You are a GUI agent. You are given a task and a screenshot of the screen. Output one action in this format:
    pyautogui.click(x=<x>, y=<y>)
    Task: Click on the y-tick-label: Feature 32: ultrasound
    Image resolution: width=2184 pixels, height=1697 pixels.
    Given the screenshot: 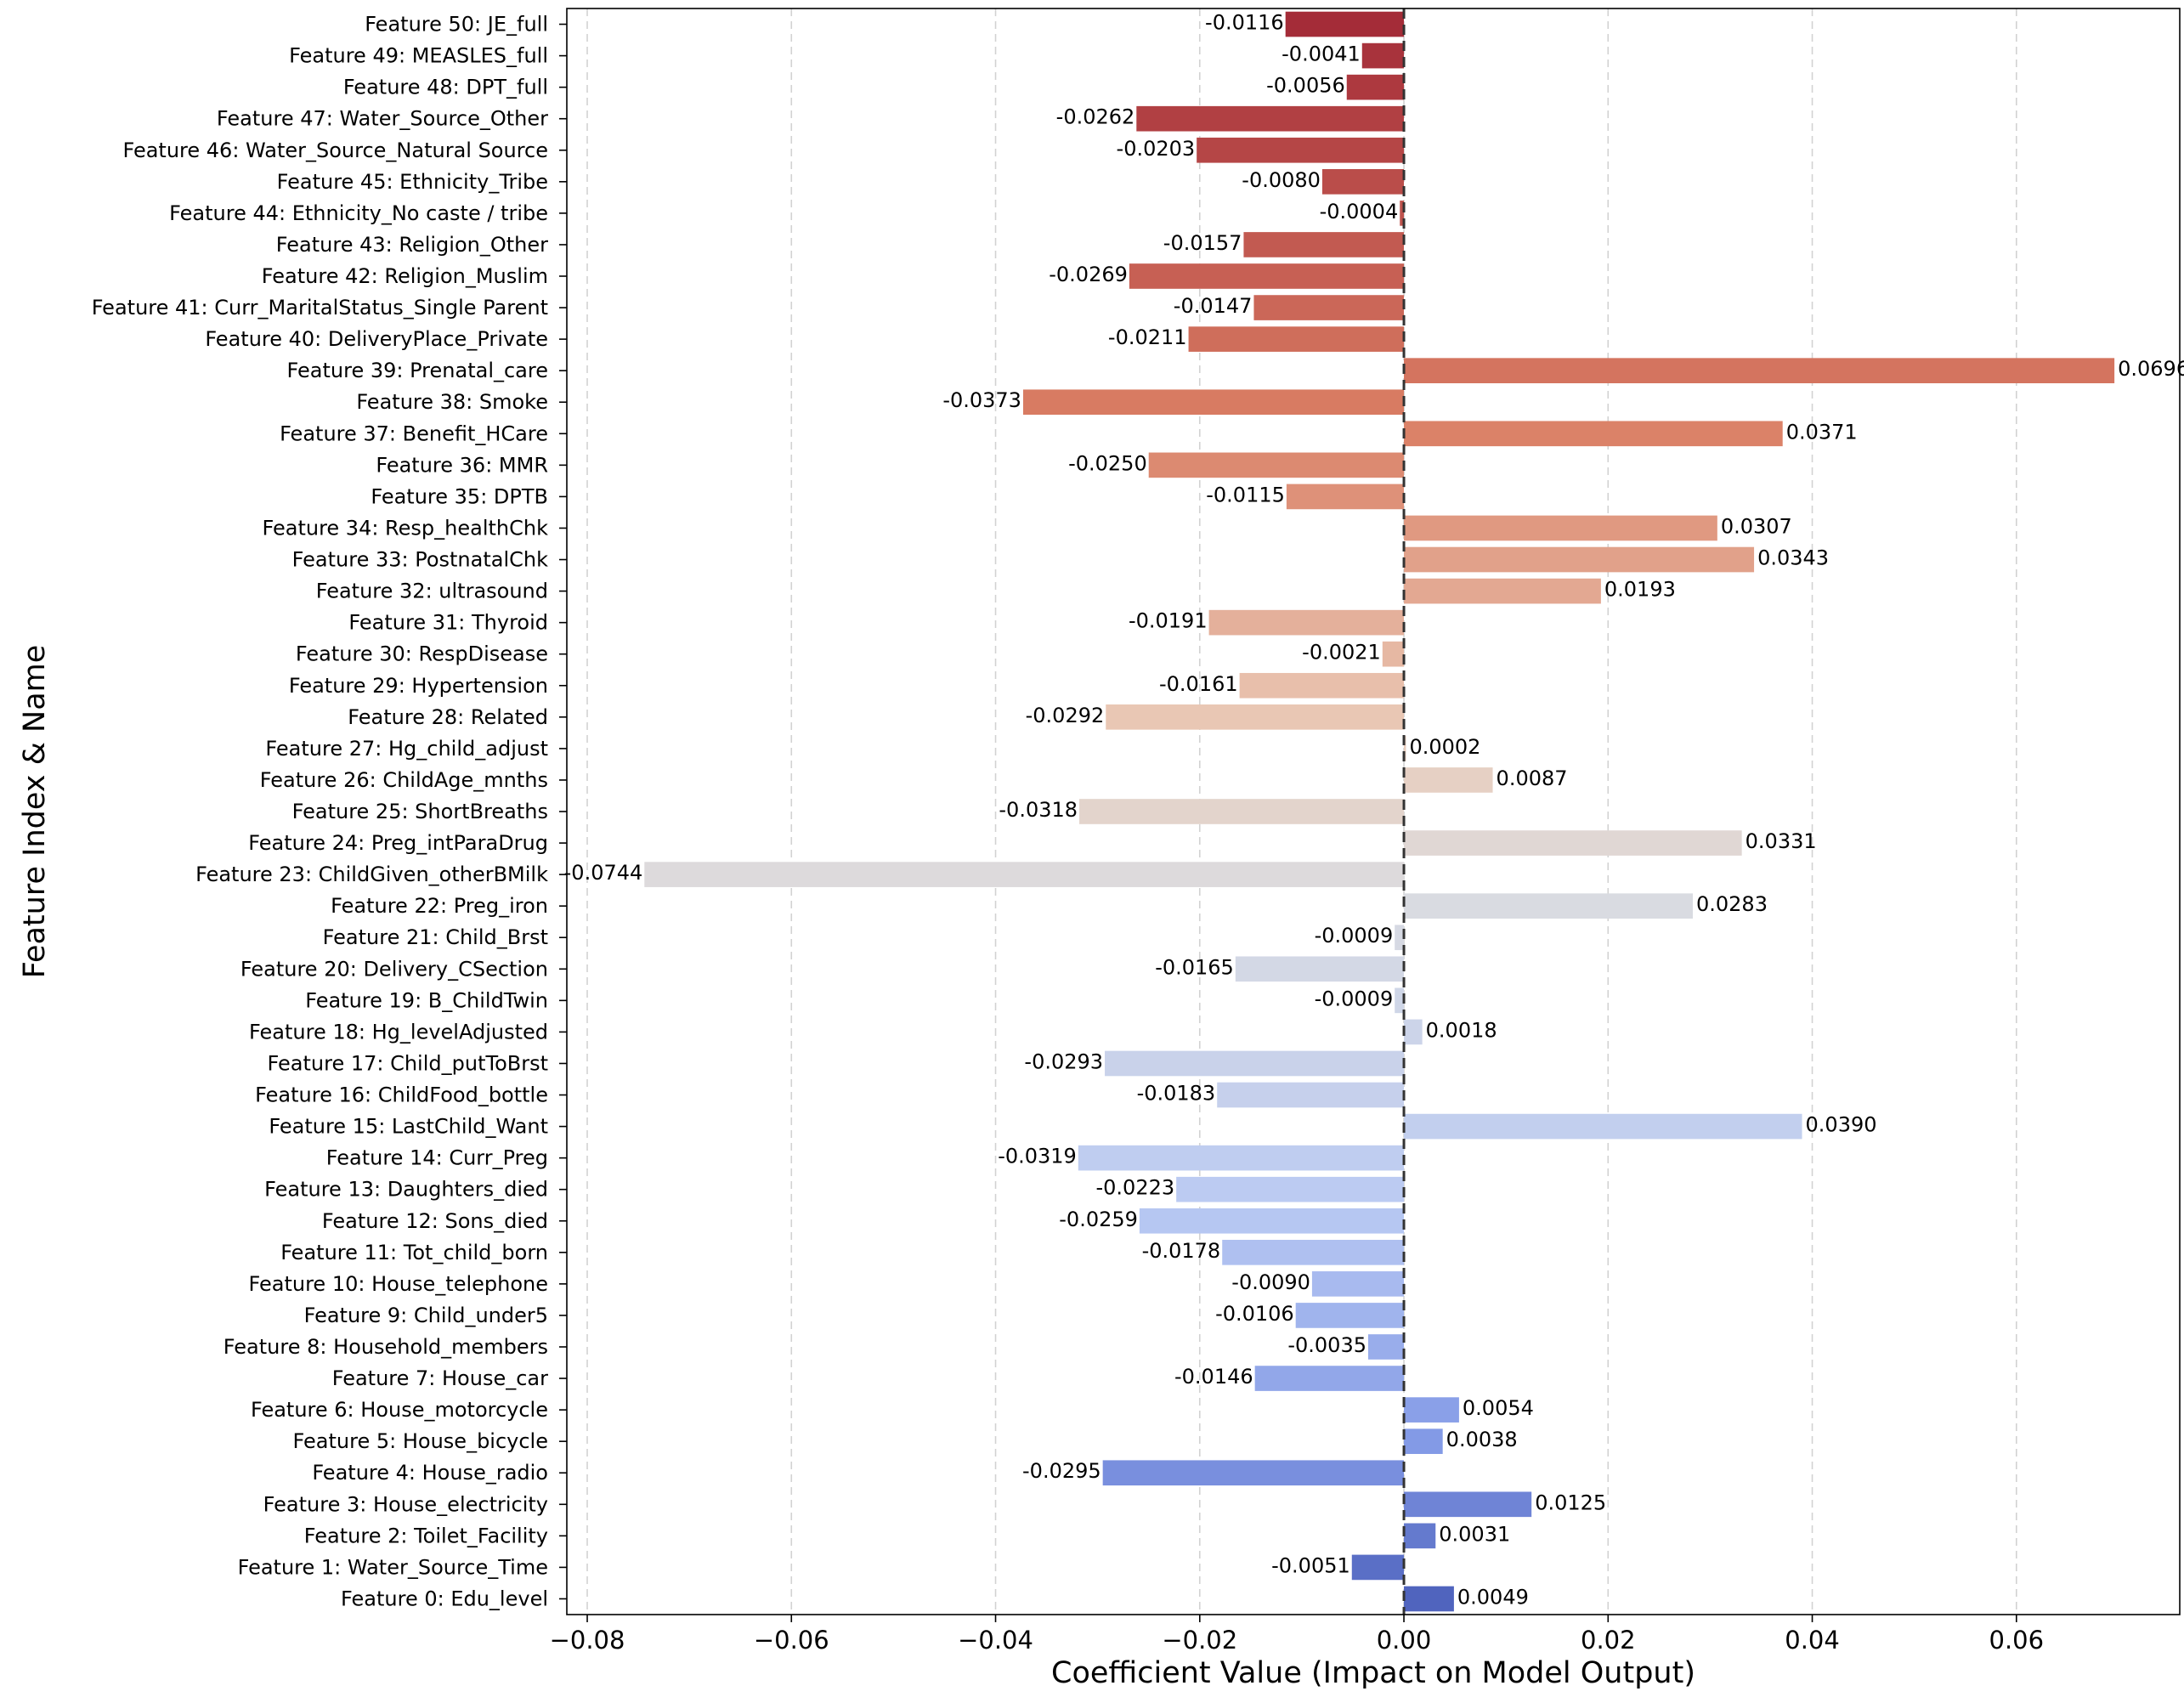 What is the action you would take?
    pyautogui.click(x=432, y=591)
    